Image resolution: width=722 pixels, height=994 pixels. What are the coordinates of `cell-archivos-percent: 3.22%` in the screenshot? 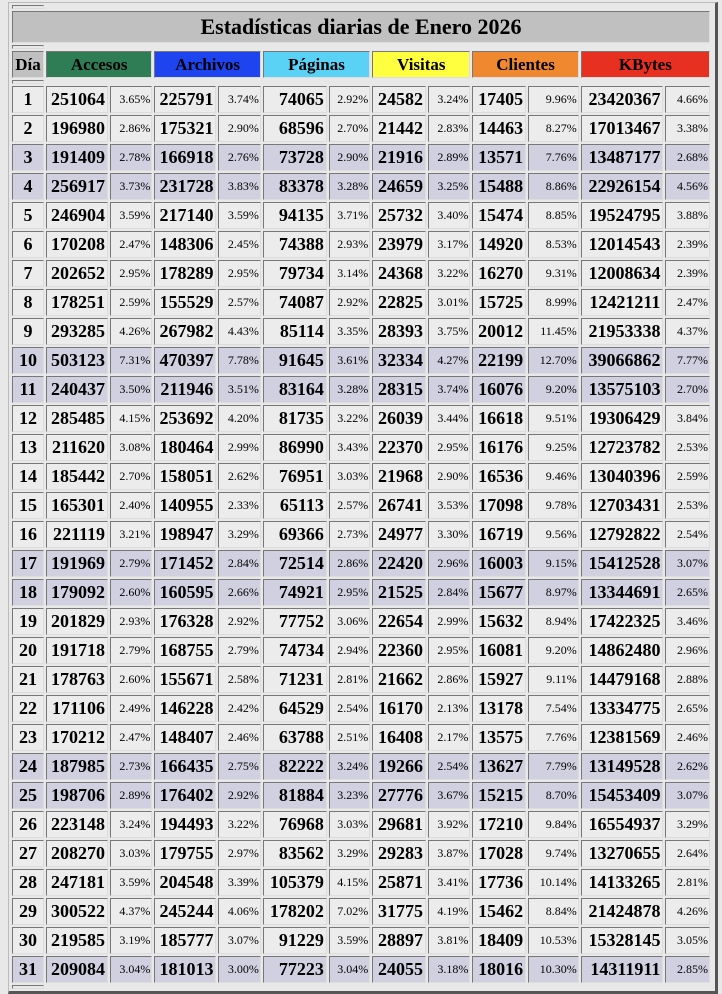 It's located at (239, 824).